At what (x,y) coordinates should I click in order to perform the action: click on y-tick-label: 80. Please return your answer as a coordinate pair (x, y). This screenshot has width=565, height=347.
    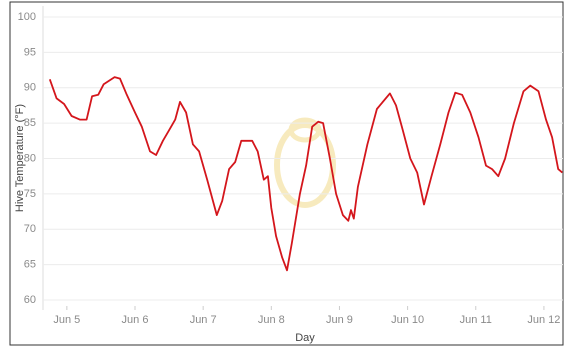
    Looking at the image, I should click on (30, 158).